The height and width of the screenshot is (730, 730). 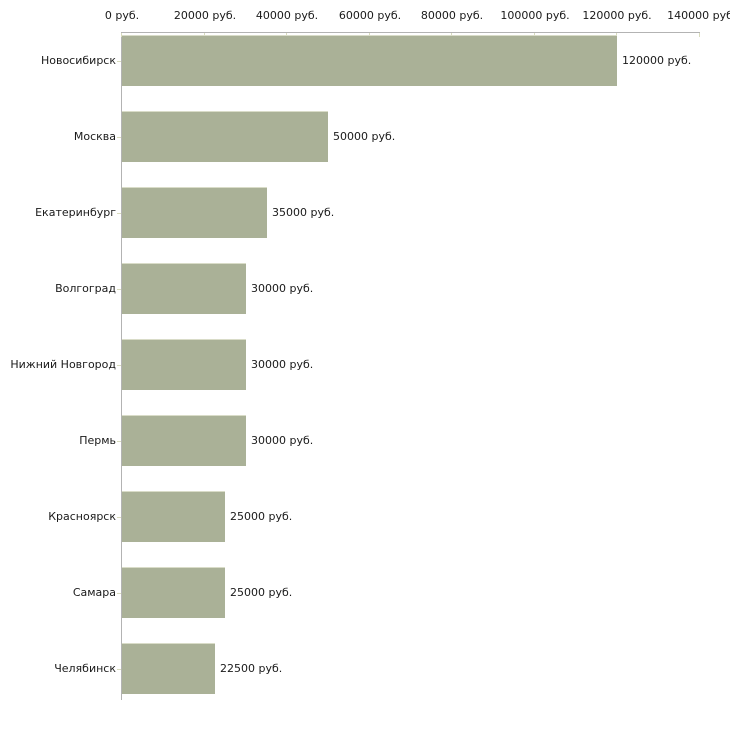 I want to click on x-axis-tick-label: 60000 руб., so click(x=370, y=15).